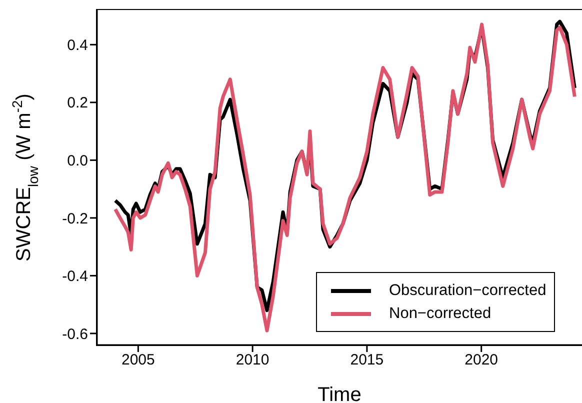  What do you see at coordinates (138, 360) in the screenshot?
I see `x-tick-label: 2005` at bounding box center [138, 360].